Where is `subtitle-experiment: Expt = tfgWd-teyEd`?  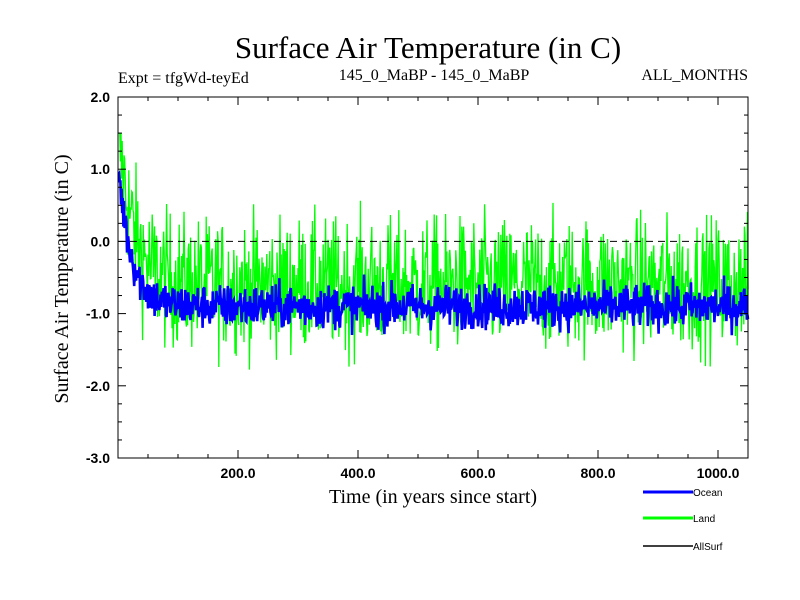 subtitle-experiment: Expt = tfgWd-teyEd is located at coordinates (183, 78).